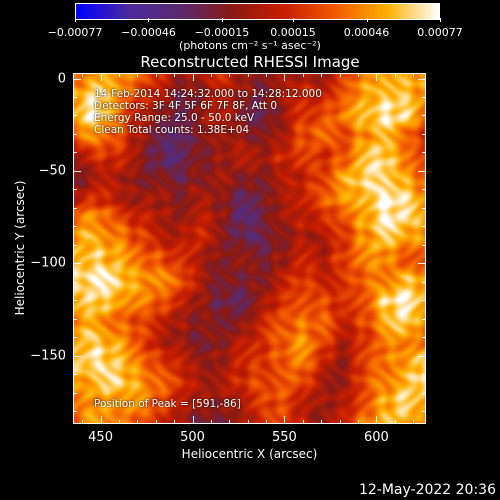 The width and height of the screenshot is (500, 500). What do you see at coordinates (208, 94) in the screenshot?
I see `annotation-time-range: 14-Feb-2014 14:24:32.000 to 14:28:12.000` at bounding box center [208, 94].